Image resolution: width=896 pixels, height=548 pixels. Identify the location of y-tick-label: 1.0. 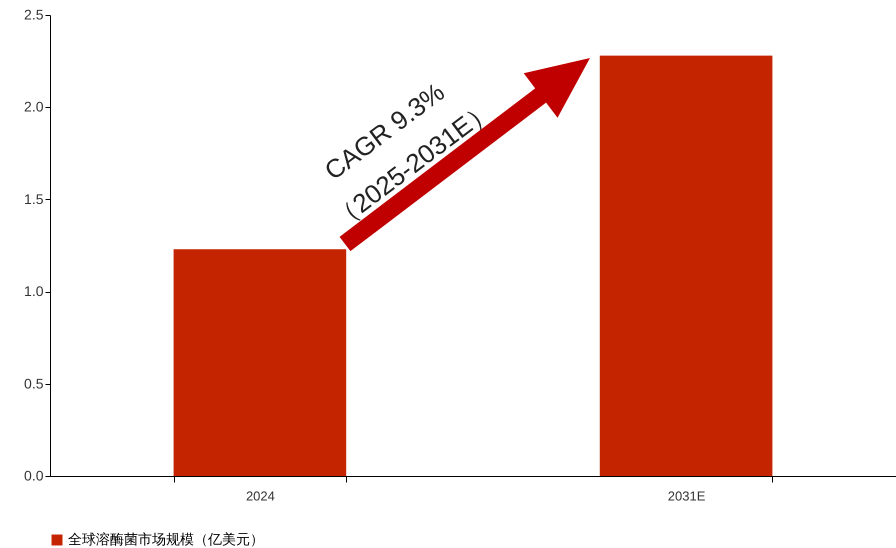
(34, 291).